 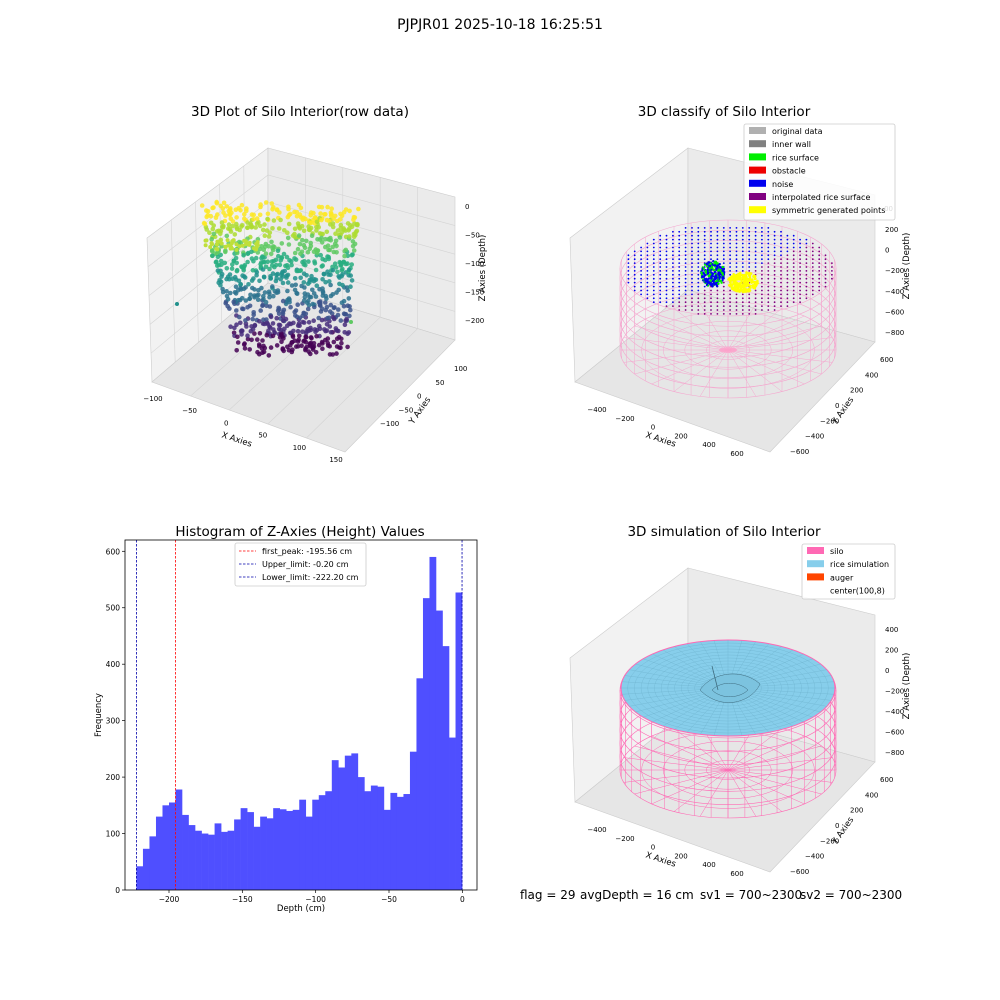 What do you see at coordinates (117, 890) in the screenshot?
I see `histogram-y-tick-label: 0` at bounding box center [117, 890].